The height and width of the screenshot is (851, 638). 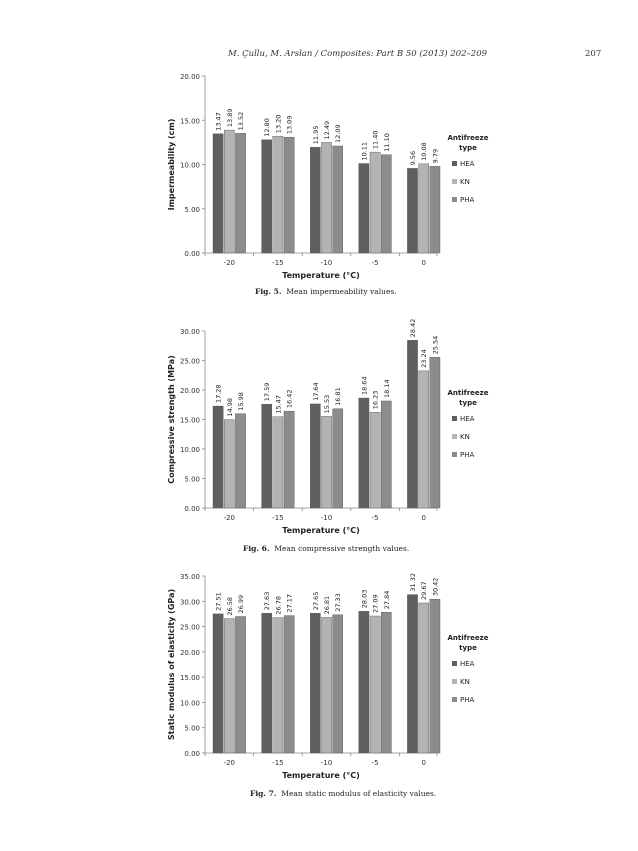 I want to click on page-number: 207, so click(x=593, y=54).